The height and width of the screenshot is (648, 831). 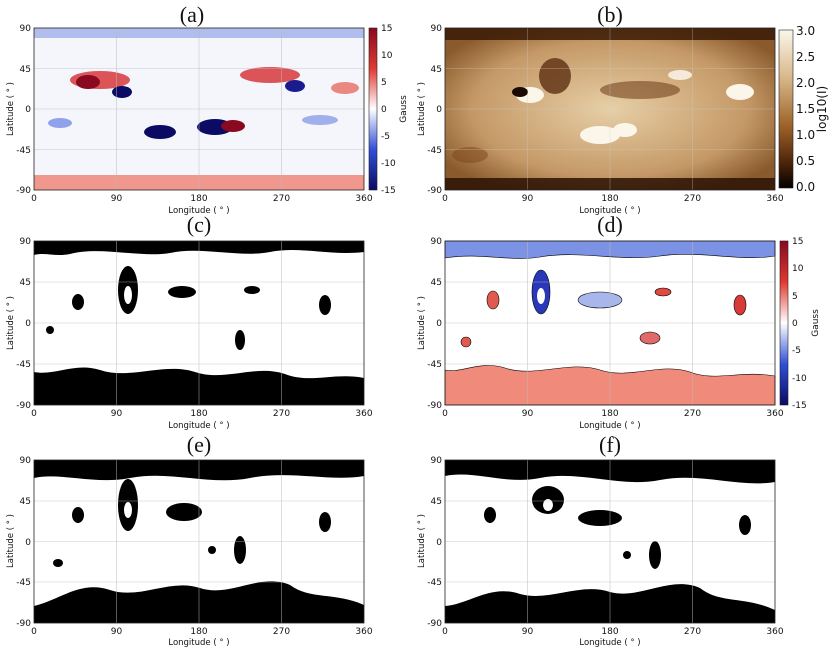 What do you see at coordinates (609, 426) in the screenshot?
I see `panel-d-xlabel: Longitude ( ° )` at bounding box center [609, 426].